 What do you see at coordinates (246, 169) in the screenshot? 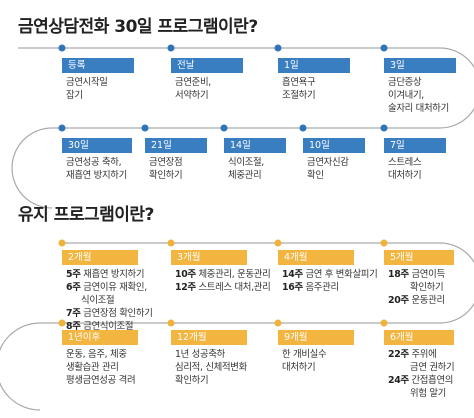
I see `step-desc: 식이조절, 체중관리` at bounding box center [246, 169].